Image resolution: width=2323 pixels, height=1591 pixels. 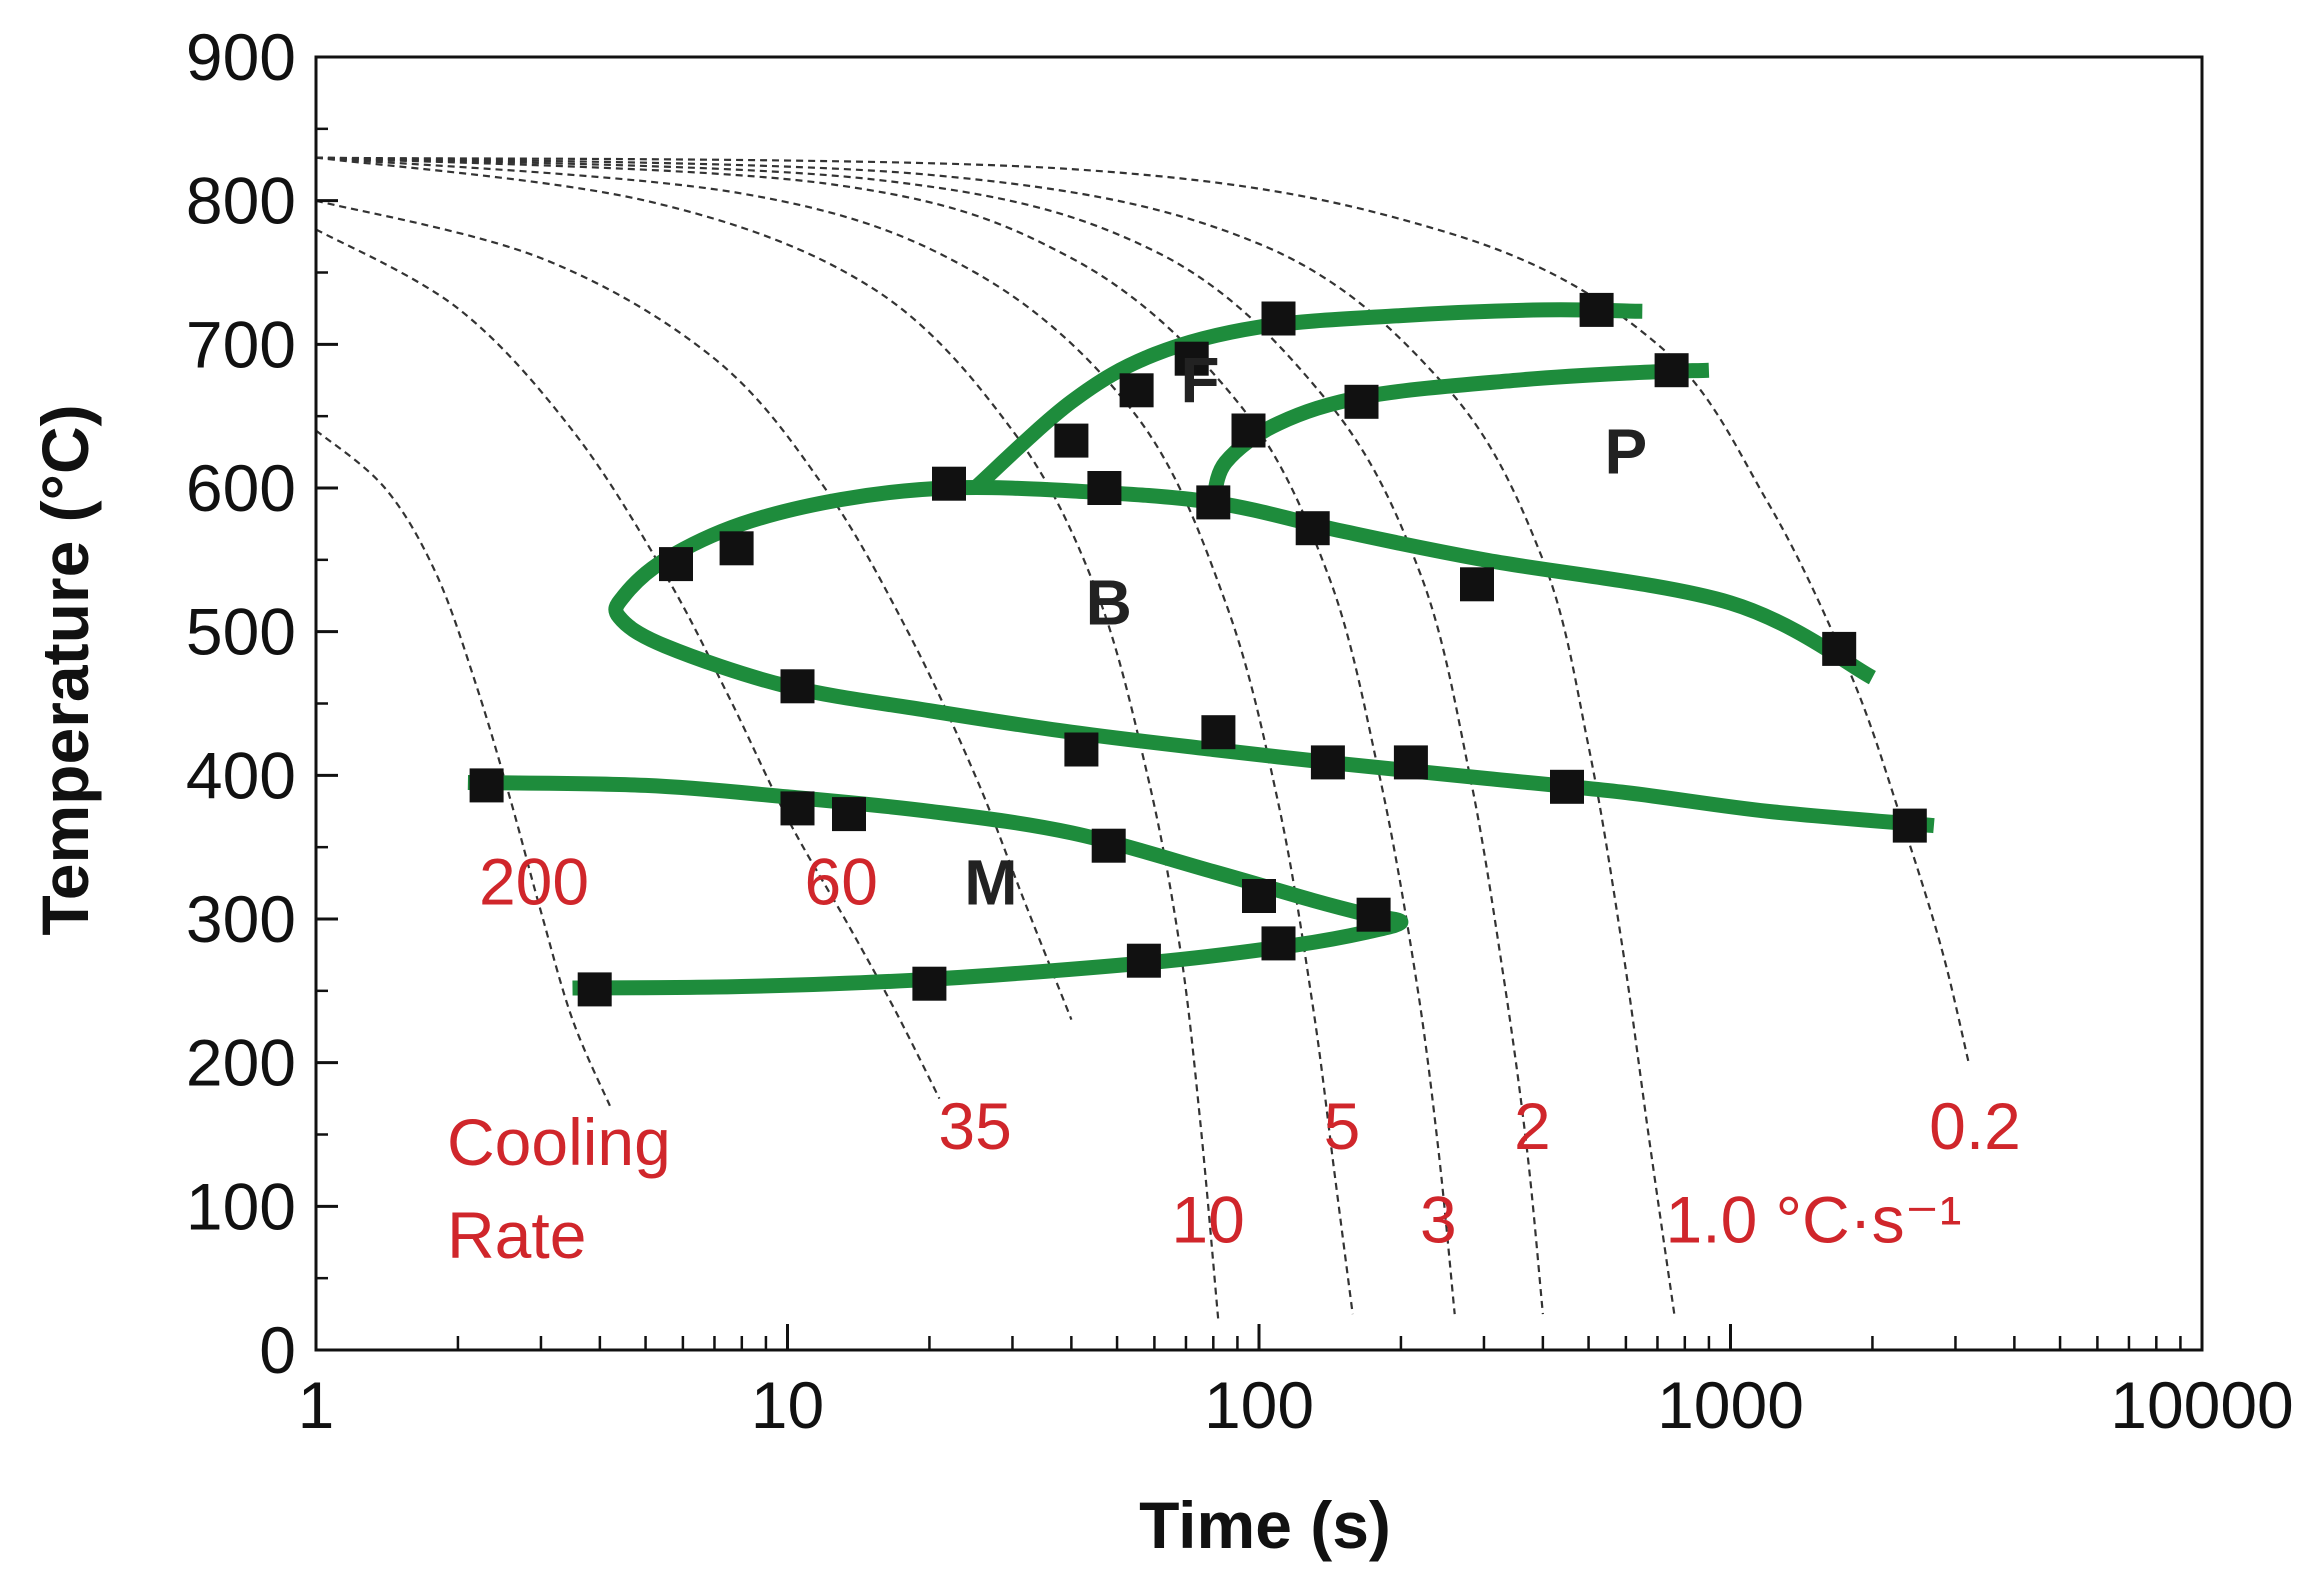 I want to click on x-tick-label-0: 1, so click(x=316, y=1405).